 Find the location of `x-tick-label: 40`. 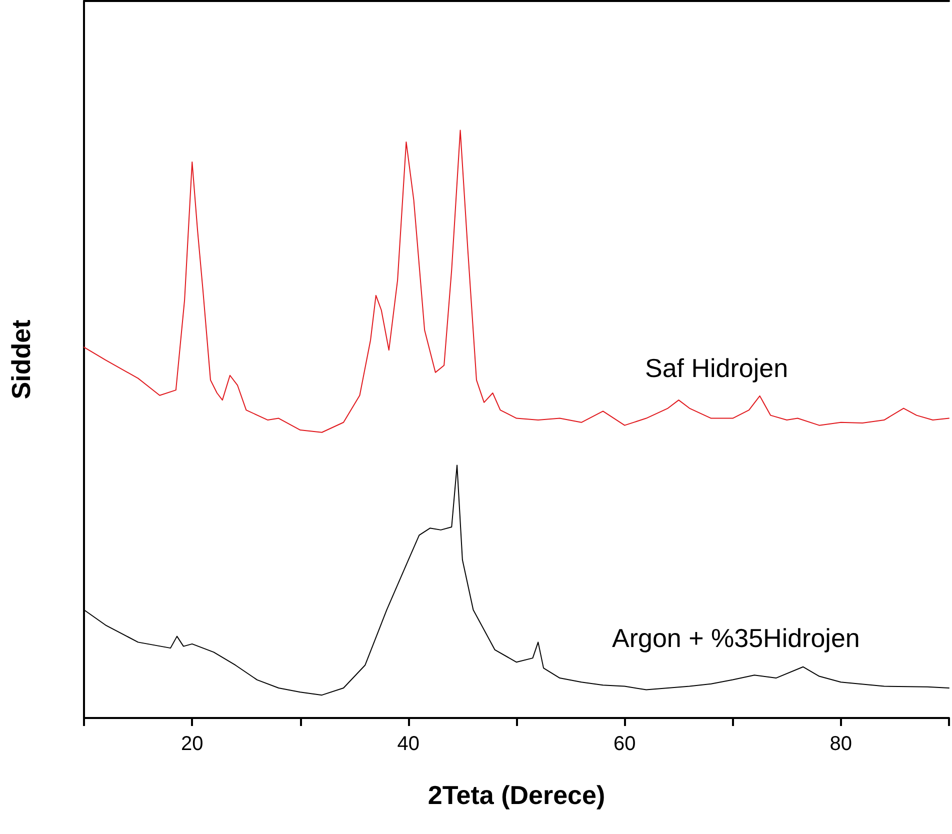

x-tick-label: 40 is located at coordinates (408, 744).